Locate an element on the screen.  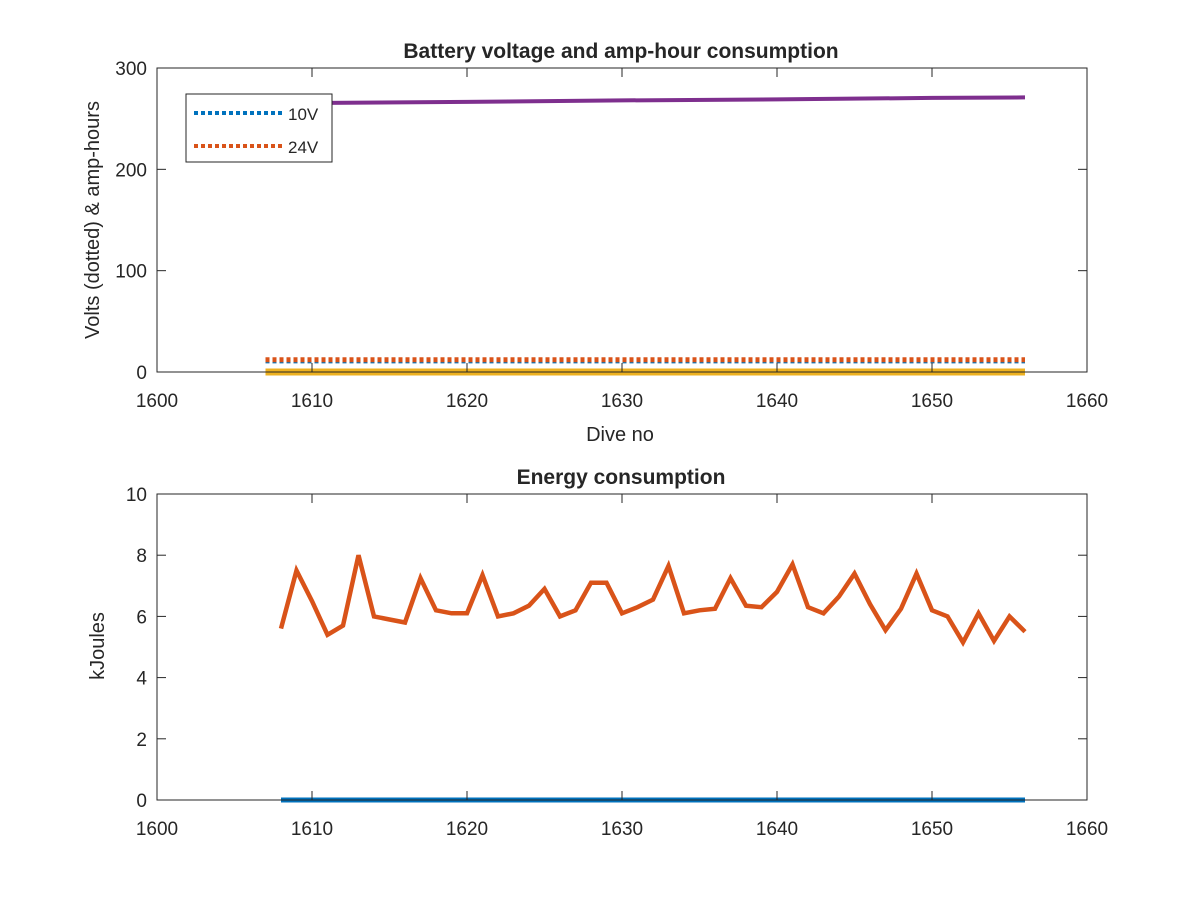
y-tick-label: 10 is located at coordinates (136, 495).